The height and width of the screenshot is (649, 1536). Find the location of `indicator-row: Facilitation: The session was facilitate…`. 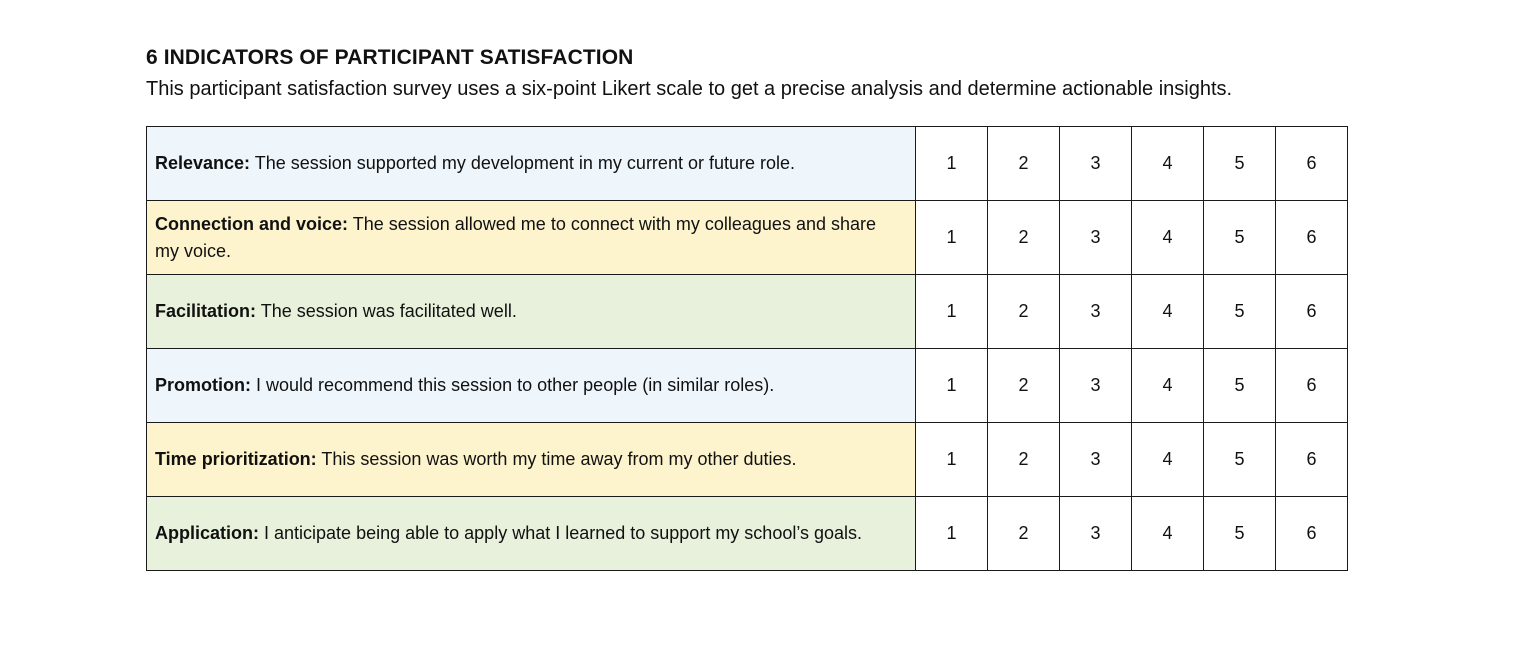

indicator-row: Facilitation: The session was facilitate… is located at coordinates (747, 311).